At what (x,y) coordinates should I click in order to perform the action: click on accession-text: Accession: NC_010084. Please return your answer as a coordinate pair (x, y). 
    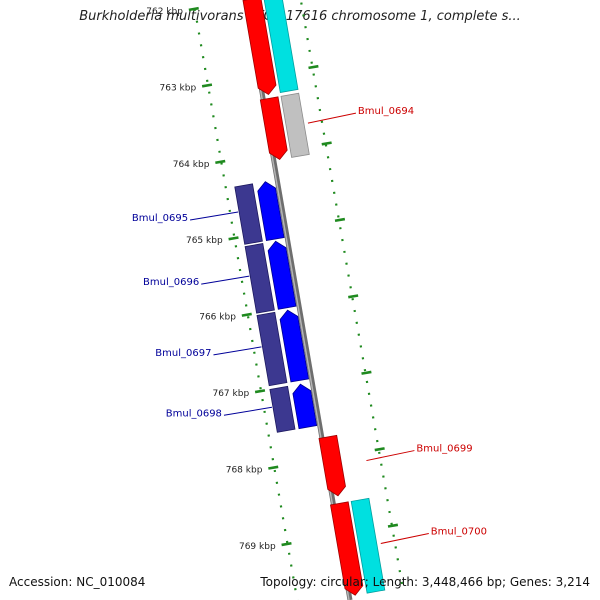
    Looking at the image, I should click on (77, 582).